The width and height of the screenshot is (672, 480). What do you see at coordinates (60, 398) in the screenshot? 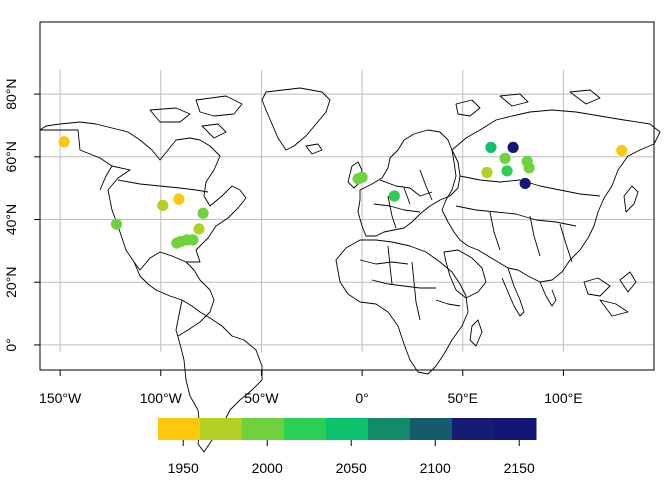
I see `x-tick-label: 150°W` at bounding box center [60, 398].